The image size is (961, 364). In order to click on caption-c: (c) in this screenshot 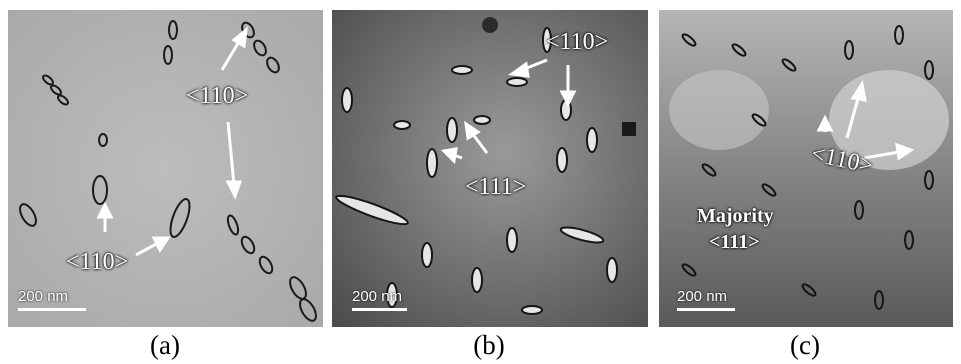, I will do `click(805, 345)`.